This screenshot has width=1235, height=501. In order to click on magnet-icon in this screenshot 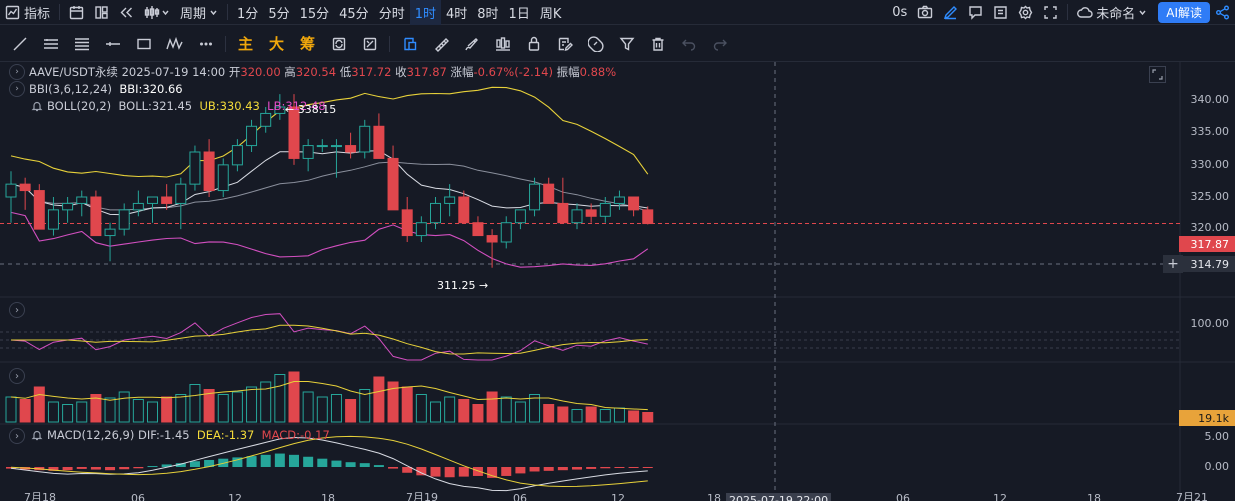, I will do `click(595, 44)`.